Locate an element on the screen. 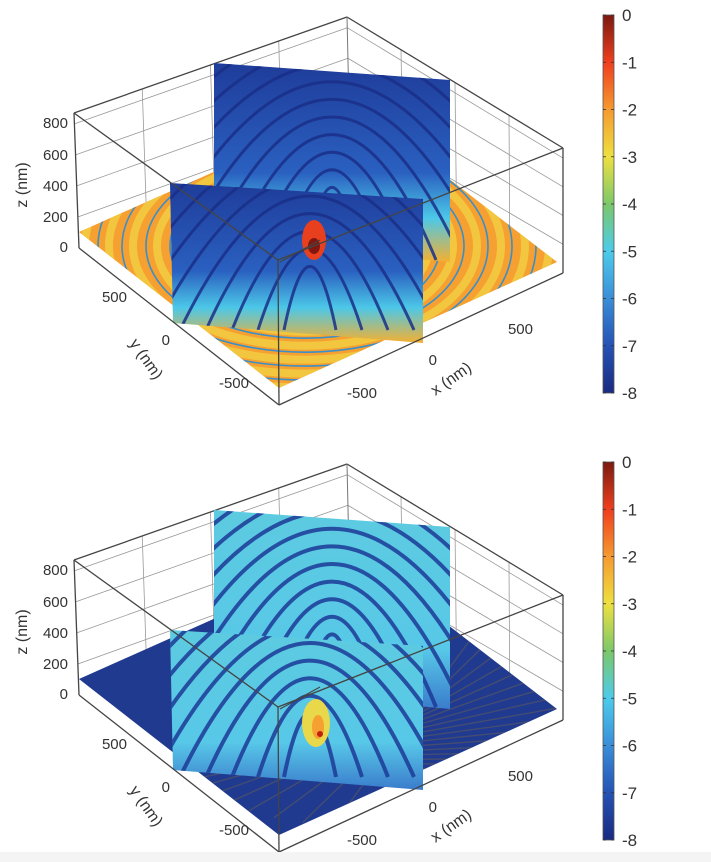  bottom-strip is located at coordinates (355, 857).